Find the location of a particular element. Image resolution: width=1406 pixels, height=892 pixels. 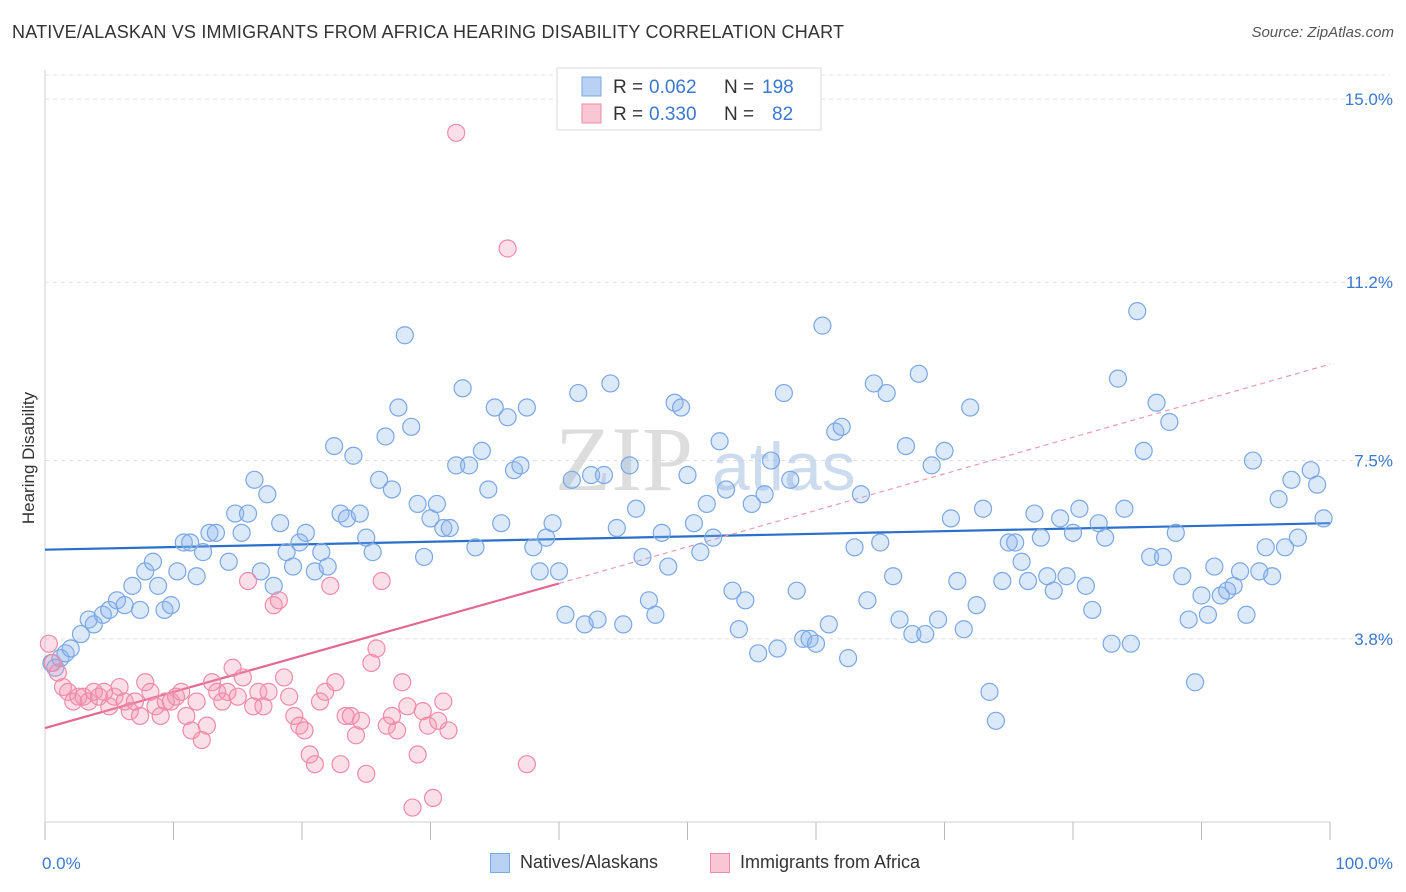

legend-r-label-2: R = is located at coordinates (628, 114).